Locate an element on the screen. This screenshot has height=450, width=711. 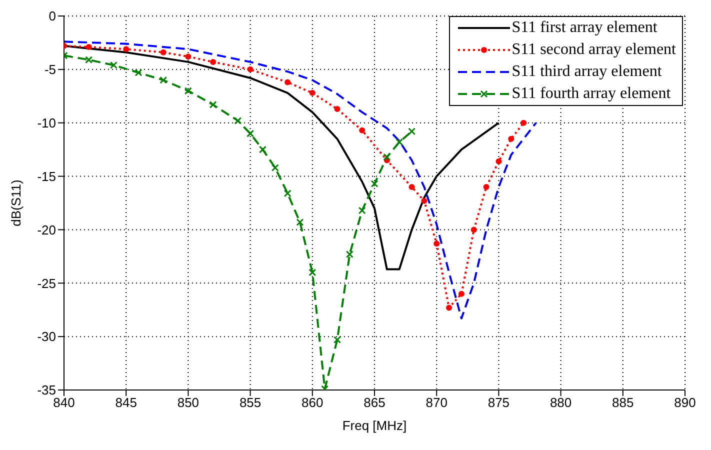
y-tick-label: -20 is located at coordinates (46, 230).